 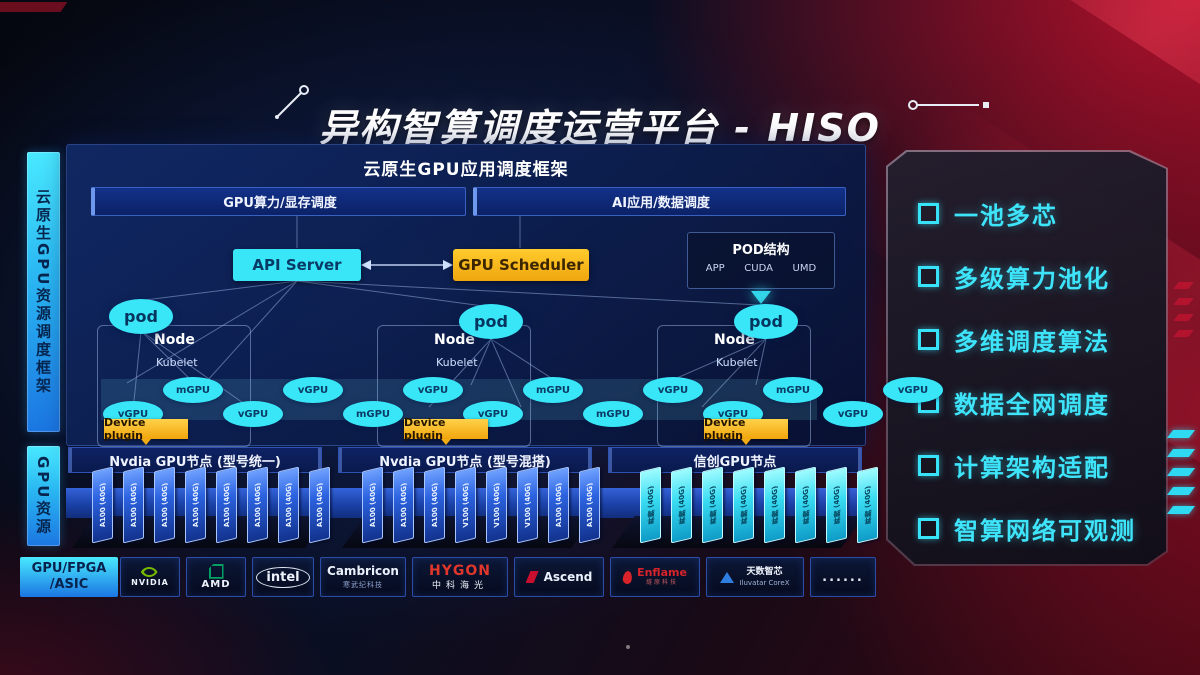 What do you see at coordinates (34, 7) in the screenshot?
I see `corner-accent` at bounding box center [34, 7].